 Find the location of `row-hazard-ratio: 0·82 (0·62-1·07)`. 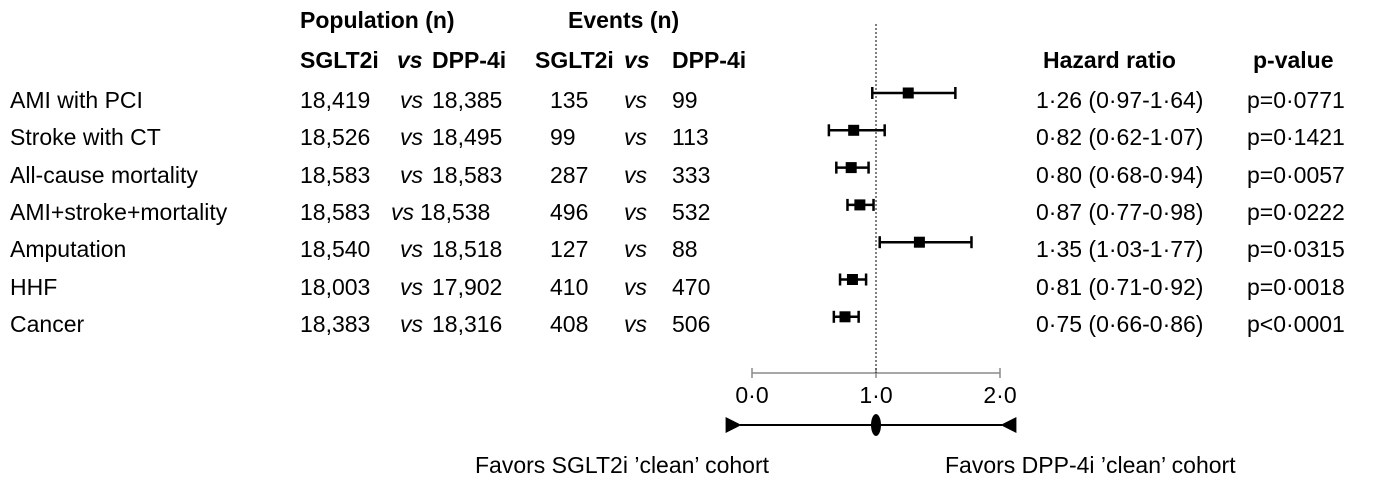

row-hazard-ratio: 0·82 (0·62-1·07) is located at coordinates (1120, 137).